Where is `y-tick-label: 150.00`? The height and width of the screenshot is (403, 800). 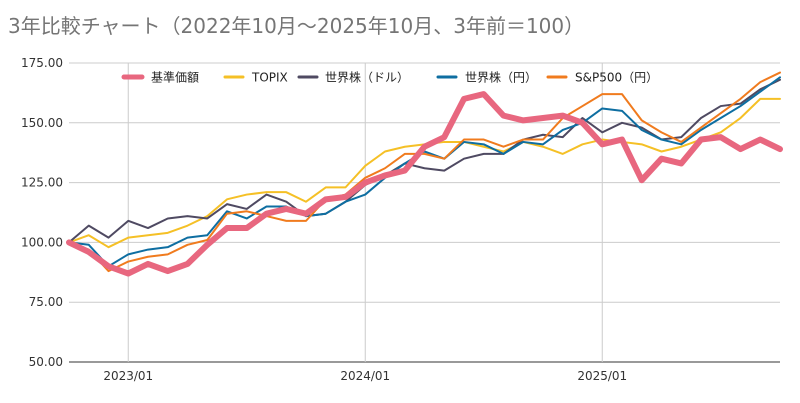
y-tick-label: 150.00 is located at coordinates (42, 123).